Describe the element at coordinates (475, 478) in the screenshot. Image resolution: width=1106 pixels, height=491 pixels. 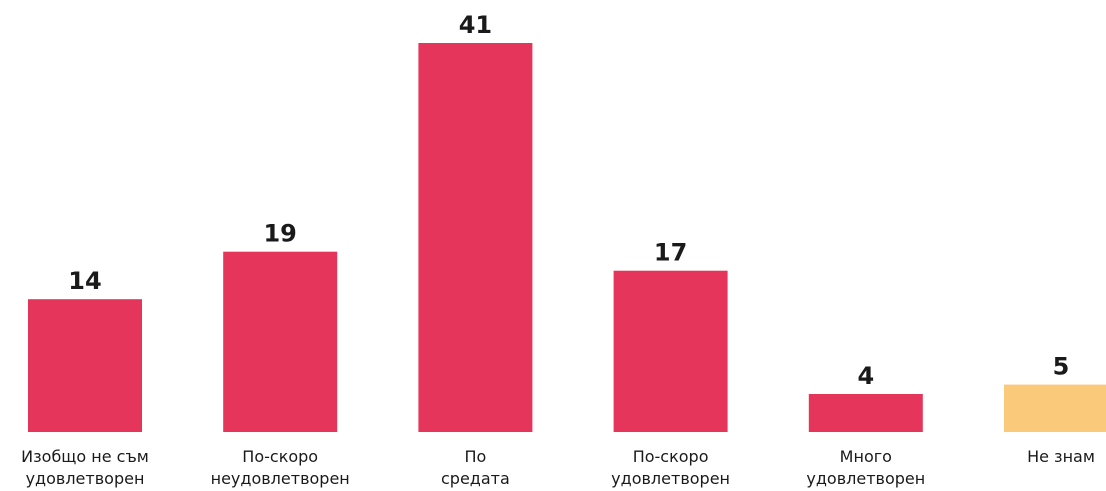
I see `category-label-3-line-2: средата` at that location.